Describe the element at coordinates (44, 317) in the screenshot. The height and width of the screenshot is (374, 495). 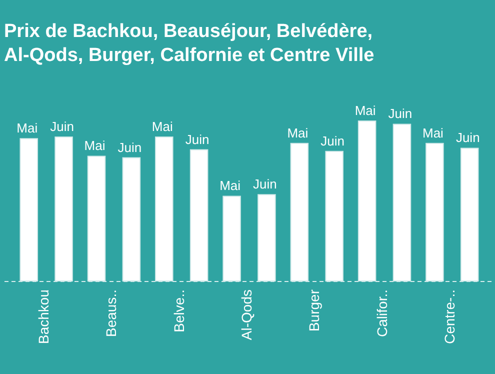
I see `x-tick-label: Bachkou` at that location.